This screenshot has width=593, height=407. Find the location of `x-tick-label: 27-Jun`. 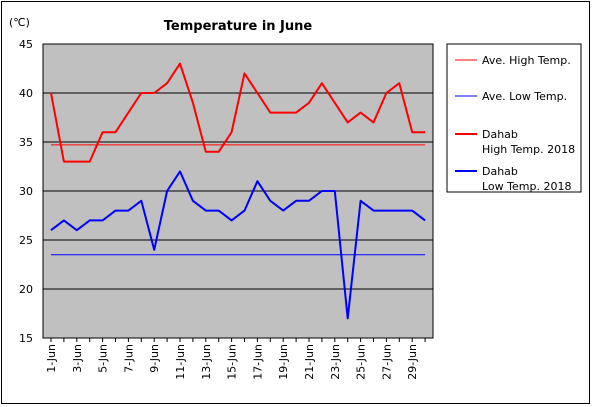

x-tick-label: 27-Jun is located at coordinates (386, 362).